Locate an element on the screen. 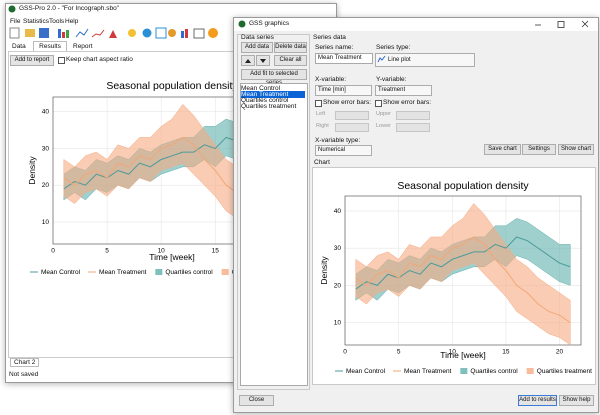 Image resolution: width=600 pixels, height=415 pixels. app-icon is located at coordinates (12, 9).